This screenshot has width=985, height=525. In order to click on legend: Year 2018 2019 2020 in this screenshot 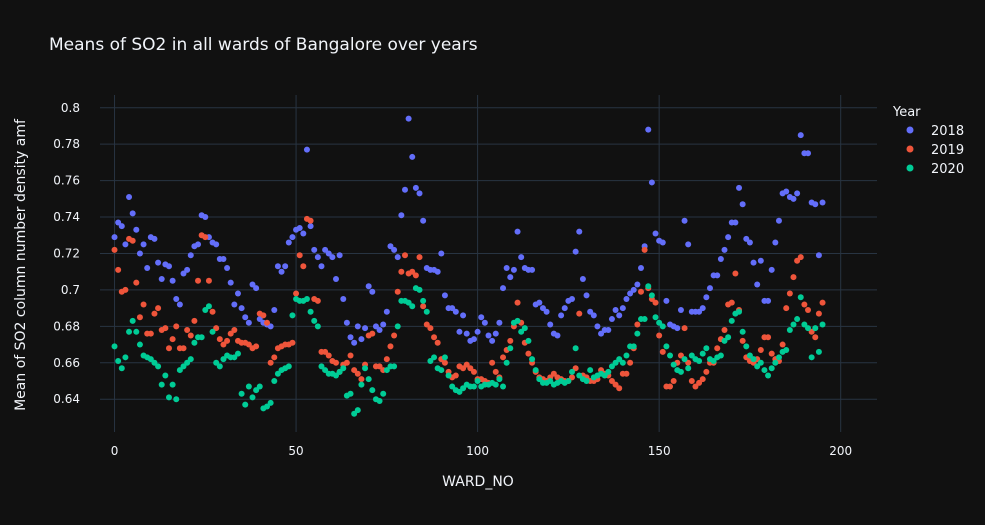, I will do `click(928, 141)`.